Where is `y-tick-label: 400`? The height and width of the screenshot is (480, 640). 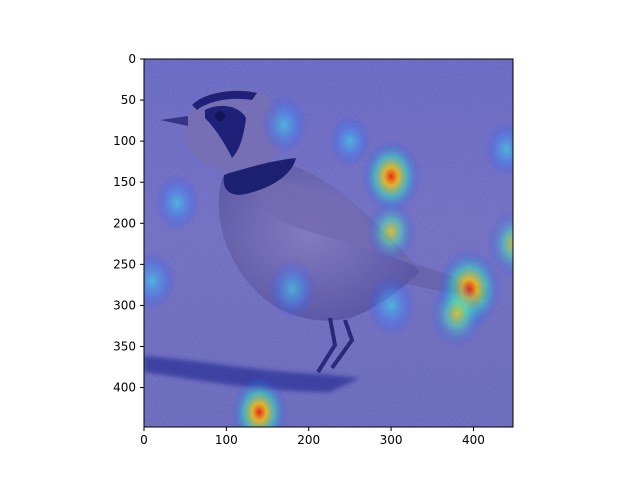
y-tick-label: 400 is located at coordinates (124, 388).